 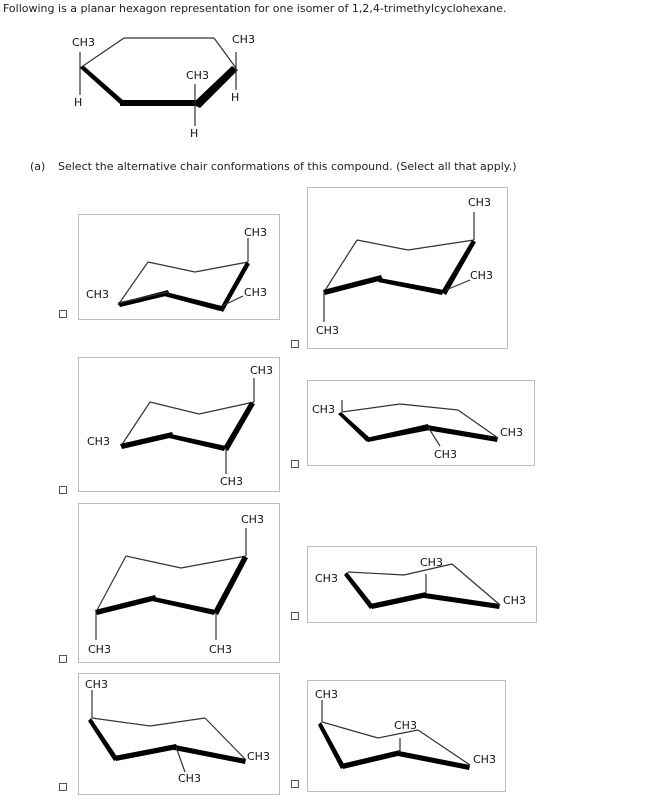 I want to click on option-g-image, so click(x=179, y=734).